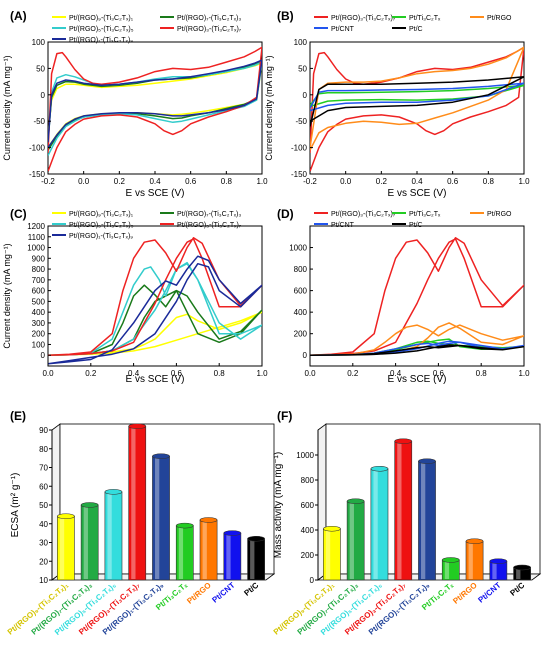 The height and width of the screenshot is (661, 547). I want to click on legend-entry: Pt/CNT, so click(343, 29).